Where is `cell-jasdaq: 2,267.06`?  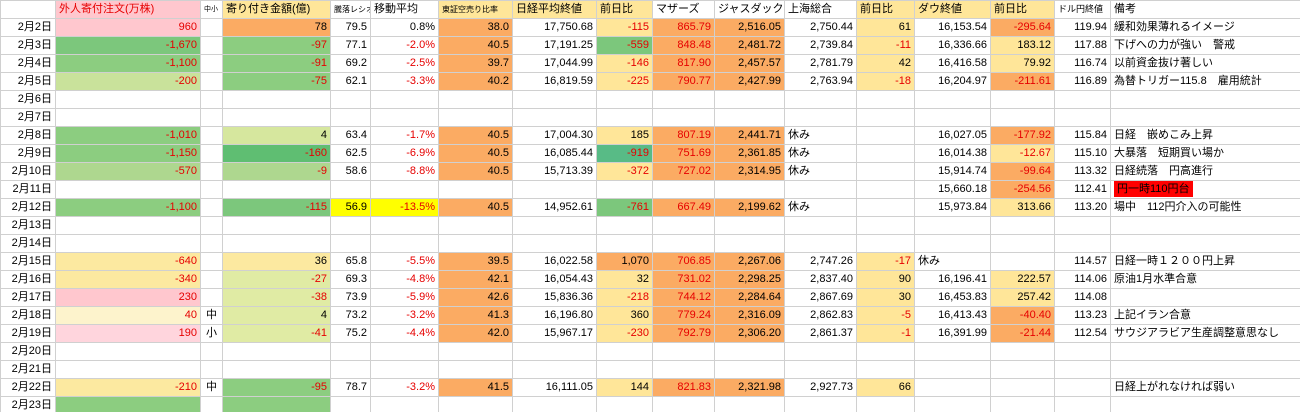 cell-jasdaq: 2,267.06 is located at coordinates (749, 261).